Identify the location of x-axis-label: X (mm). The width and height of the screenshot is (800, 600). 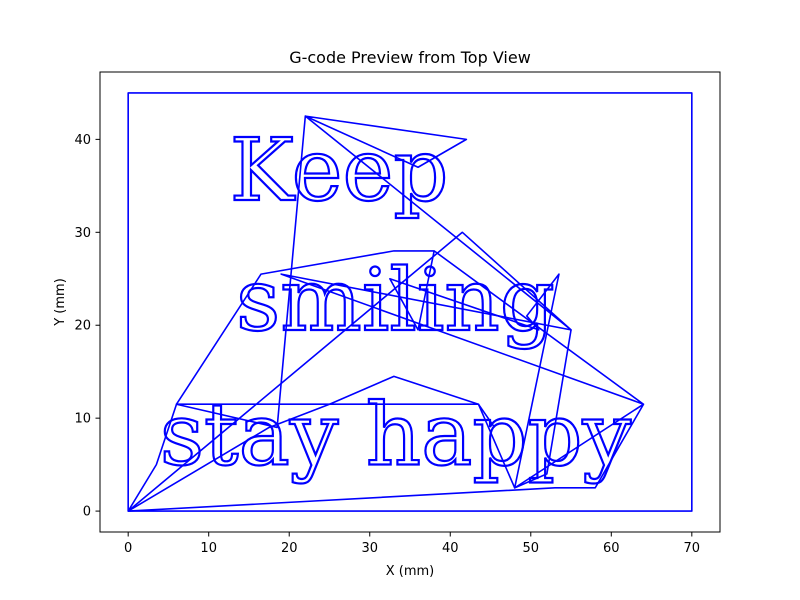
(410, 571).